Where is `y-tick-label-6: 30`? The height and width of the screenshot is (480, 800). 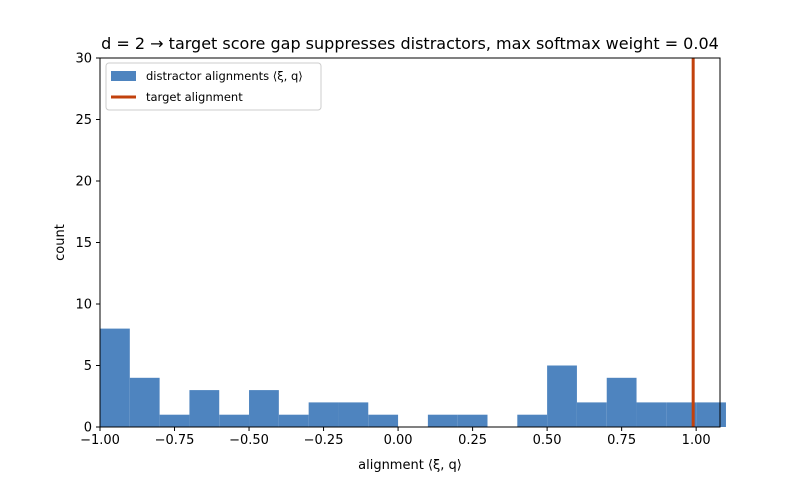
y-tick-label-6: 30 is located at coordinates (83, 59).